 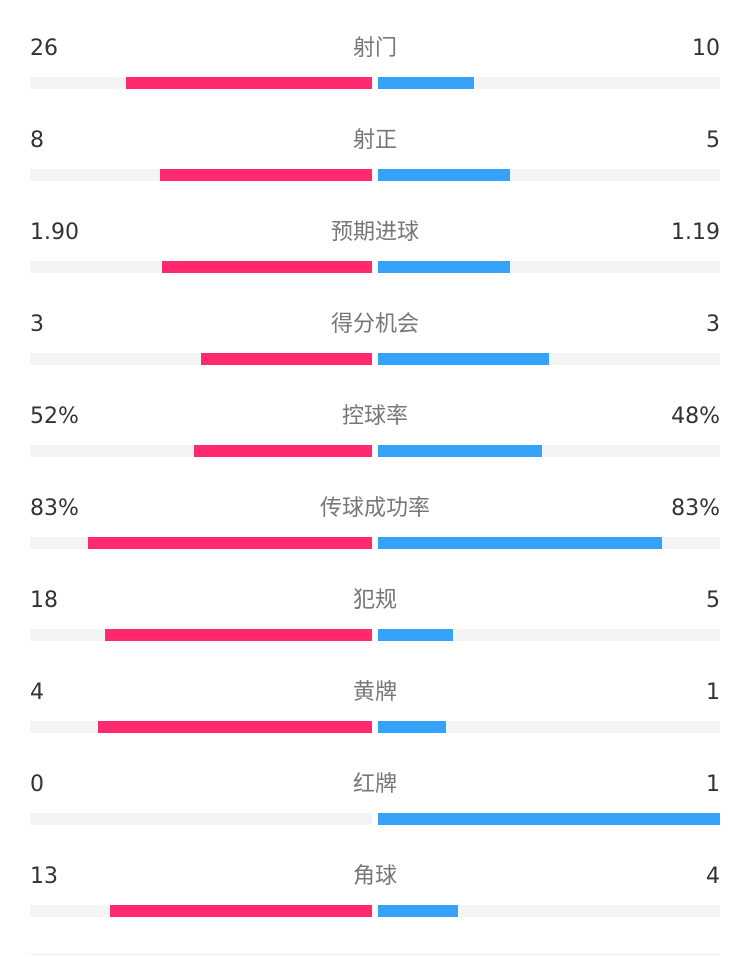 I want to click on away-value: 48%, so click(x=695, y=416).